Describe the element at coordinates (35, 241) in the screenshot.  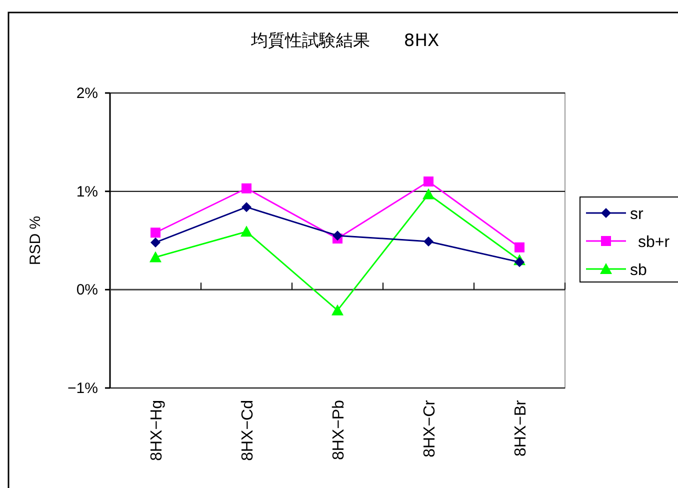
I see `y-axis-title: RSD %` at that location.